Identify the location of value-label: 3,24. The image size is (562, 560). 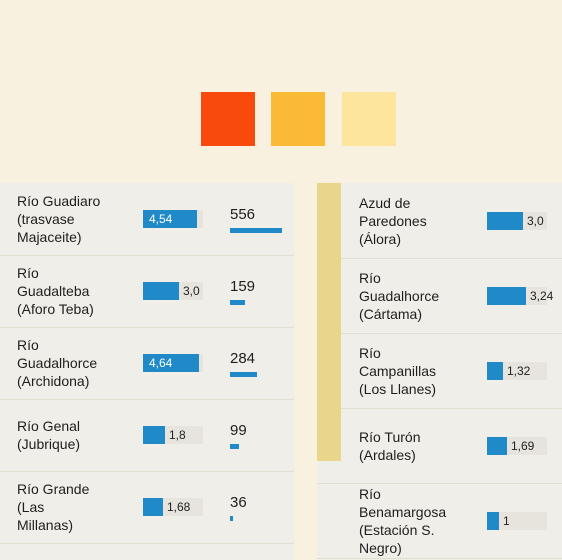
(542, 296).